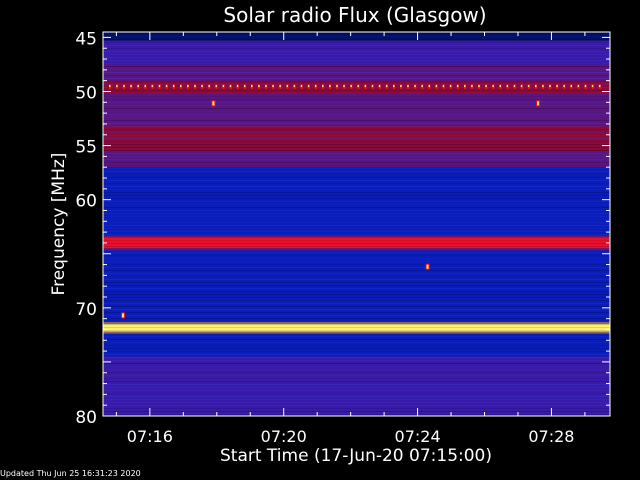  What do you see at coordinates (123, 315) in the screenshot?
I see `hot-point-core` at bounding box center [123, 315].